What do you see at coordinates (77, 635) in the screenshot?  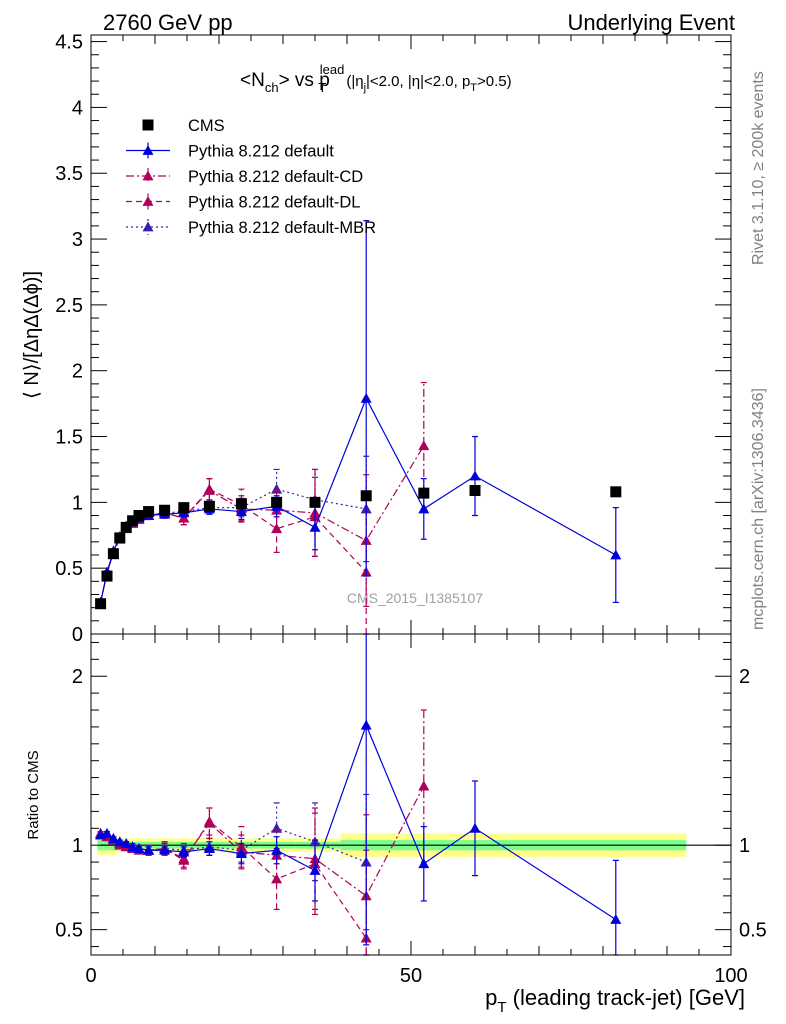 I see `y-tick-label: 0` at bounding box center [77, 635].